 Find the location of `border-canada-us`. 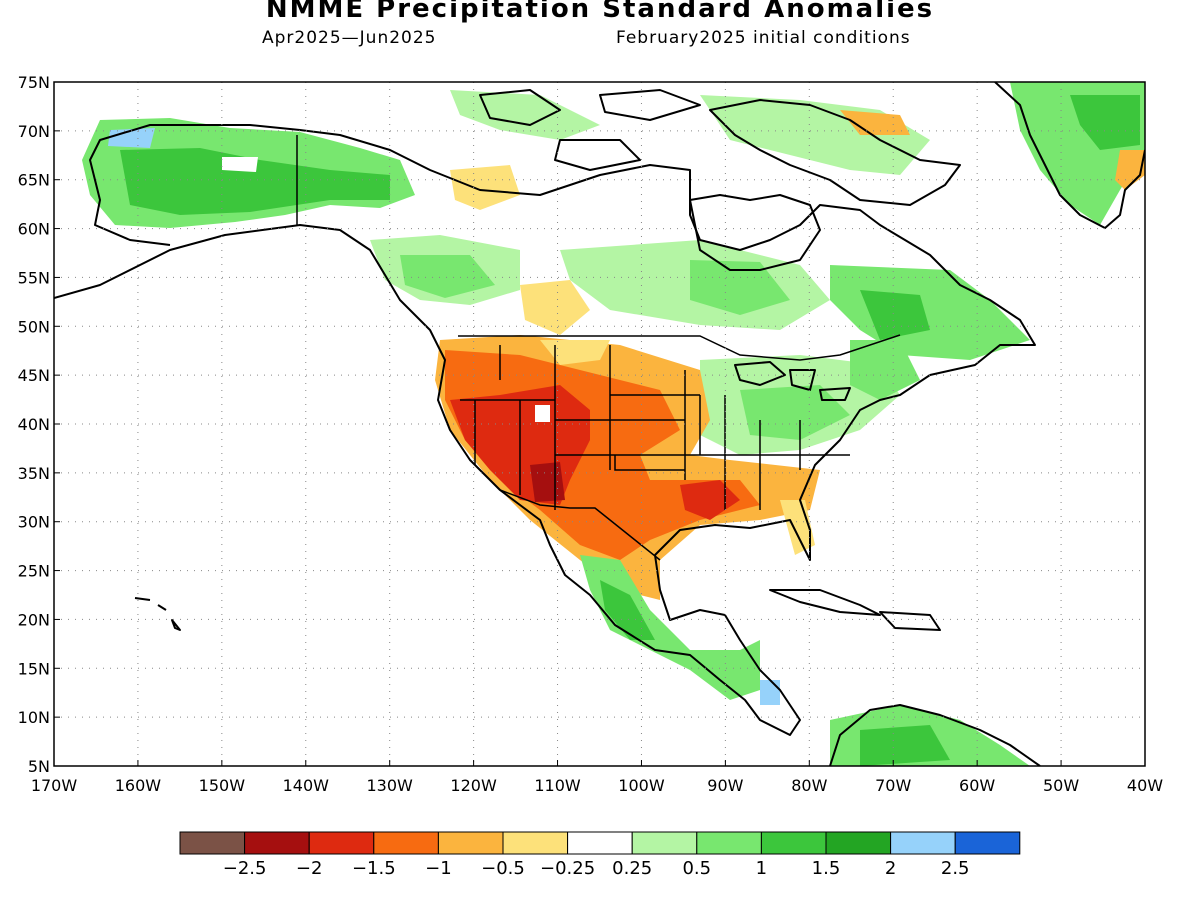

border-canada-us is located at coordinates (679, 347).